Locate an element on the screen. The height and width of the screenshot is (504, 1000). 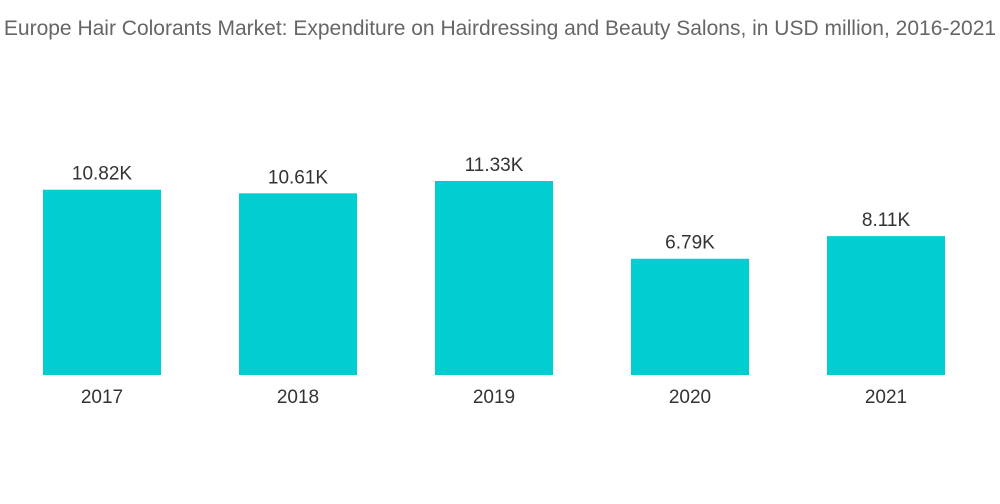
bar-2018 is located at coordinates (298, 284).